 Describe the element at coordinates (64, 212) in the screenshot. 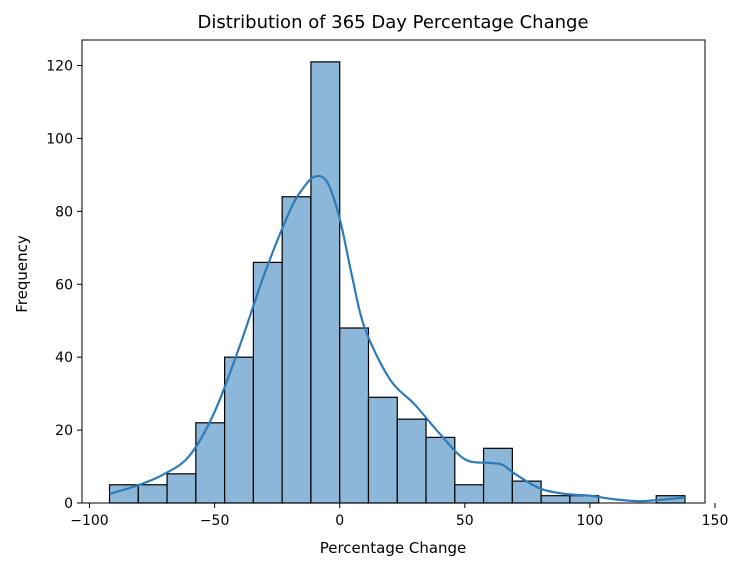

I see `y-tick-label: 80` at that location.